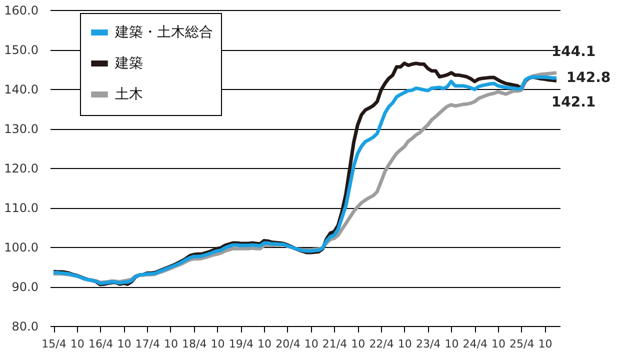 The image size is (625, 353). What do you see at coordinates (128, 64) in the screenshot?
I see `legend-label: 建築` at bounding box center [128, 64].